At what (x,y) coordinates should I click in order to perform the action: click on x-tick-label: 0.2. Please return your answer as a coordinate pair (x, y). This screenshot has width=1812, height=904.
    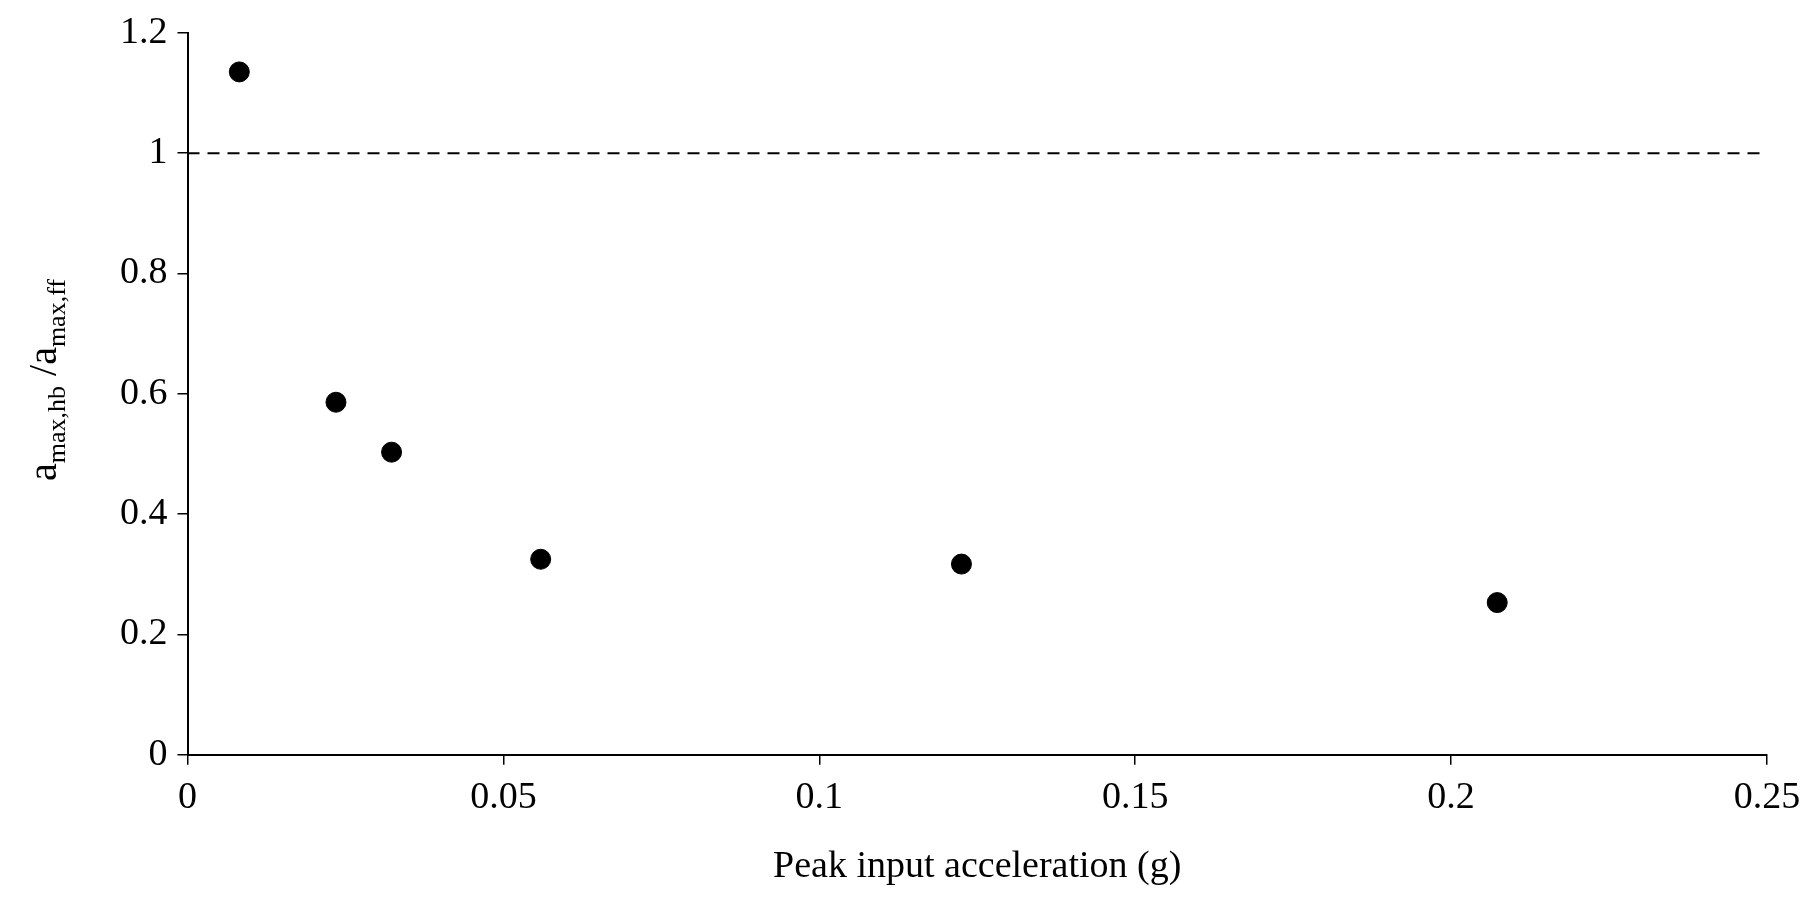
    Looking at the image, I should click on (1451, 794).